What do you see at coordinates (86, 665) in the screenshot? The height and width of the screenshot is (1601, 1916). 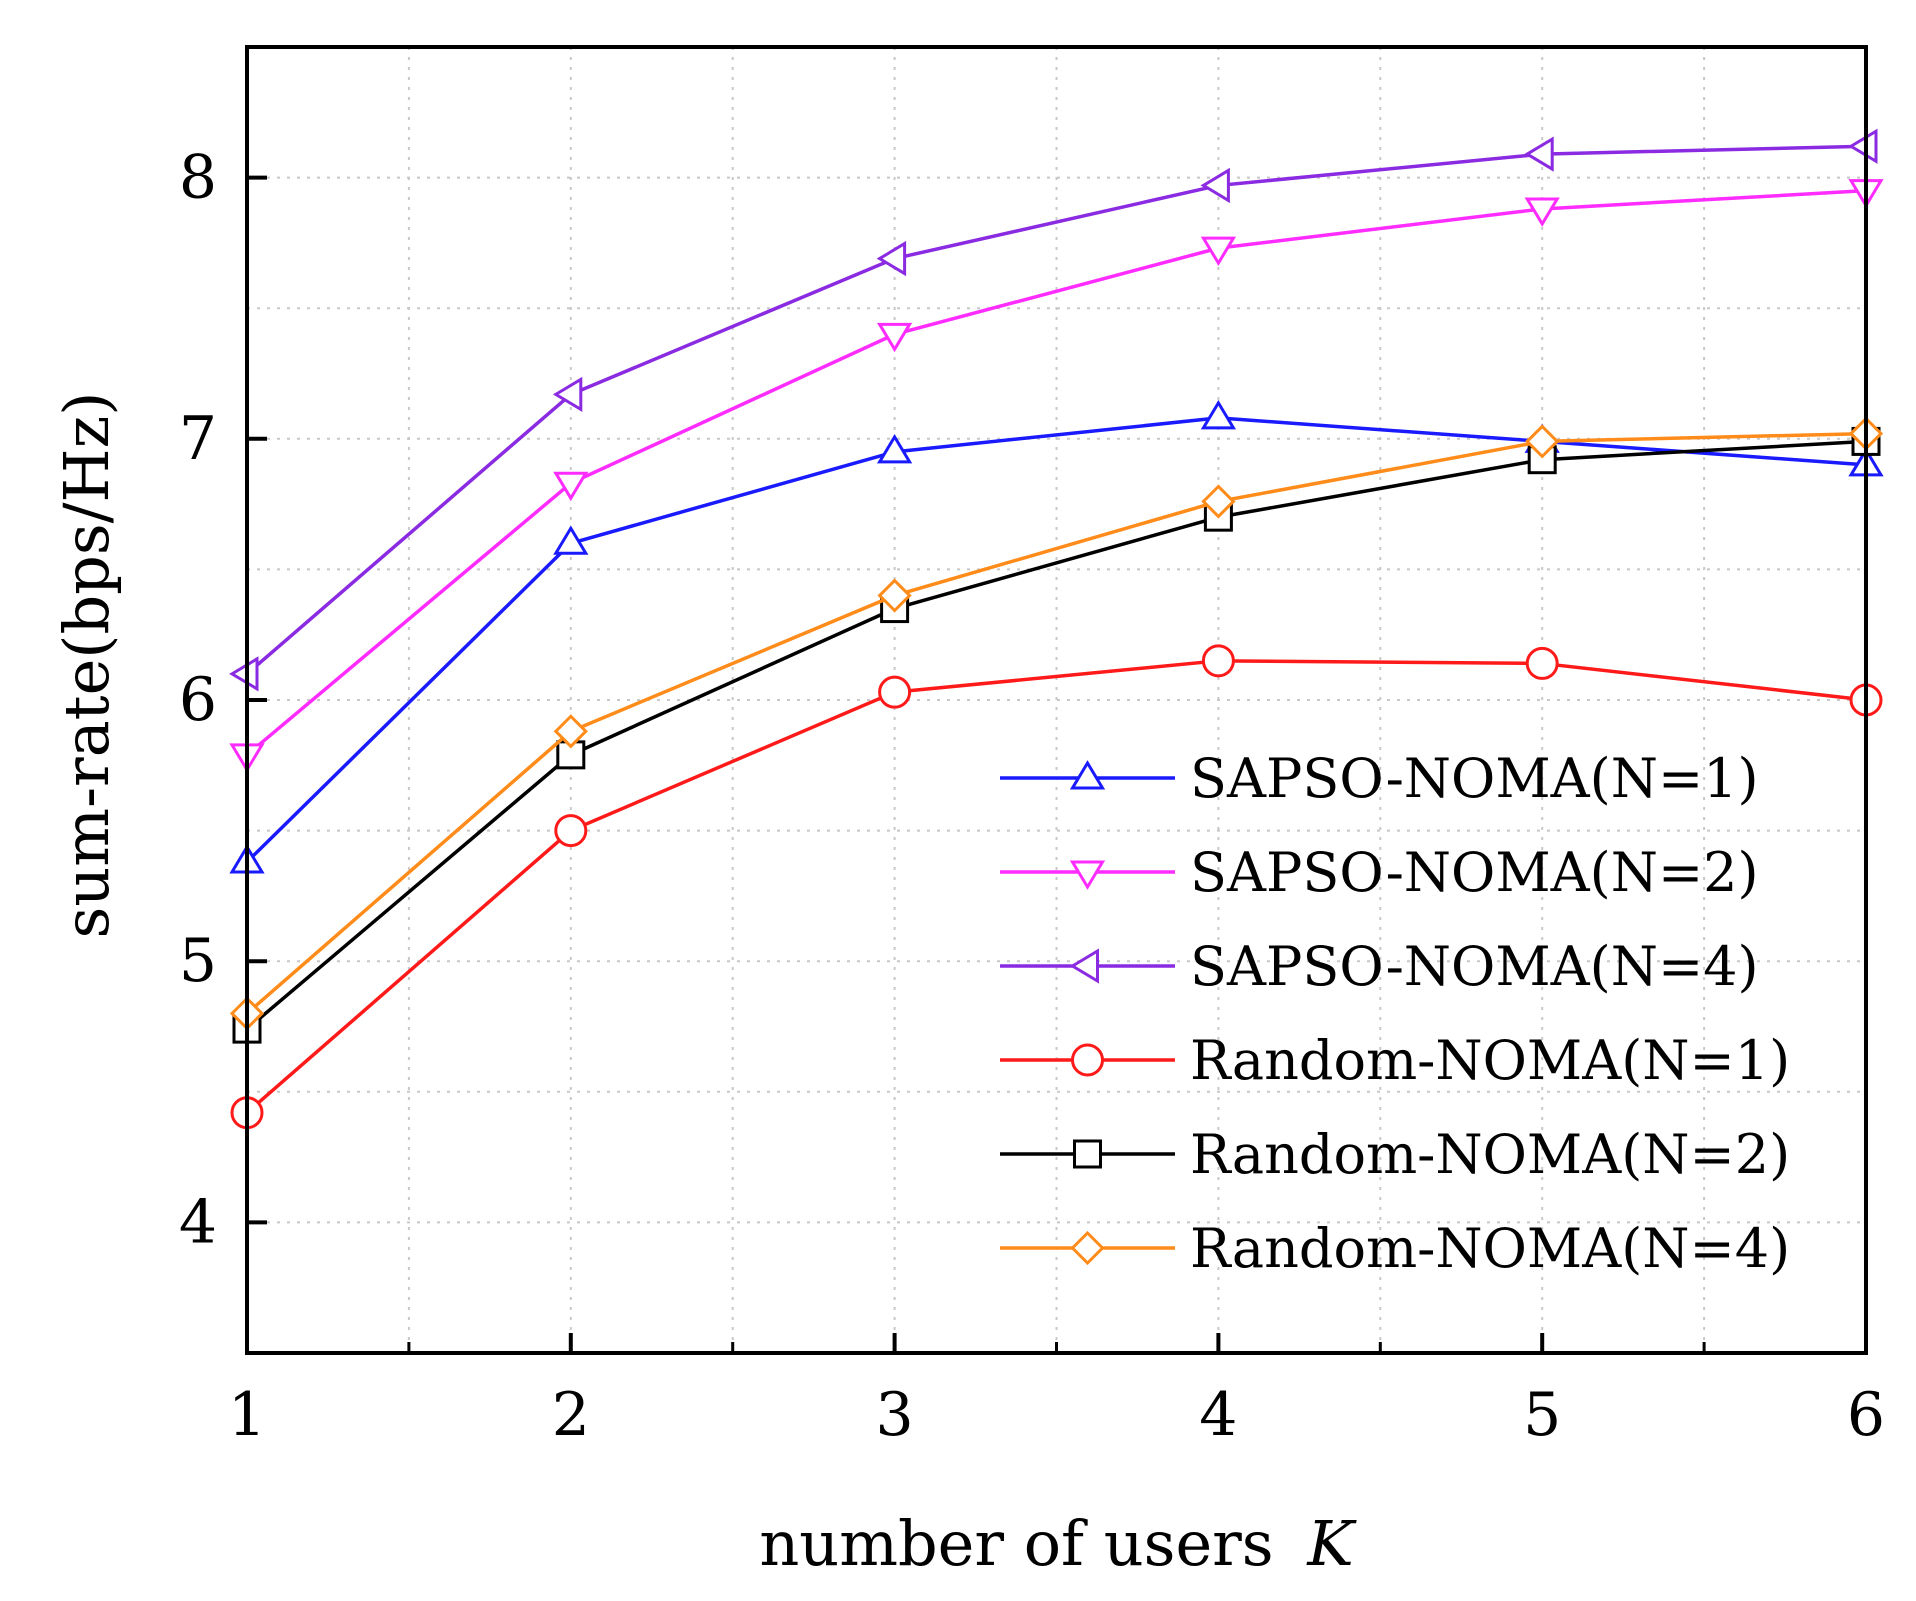 I see `y-axis-title: sum-rate(bps/Hz)` at bounding box center [86, 665].